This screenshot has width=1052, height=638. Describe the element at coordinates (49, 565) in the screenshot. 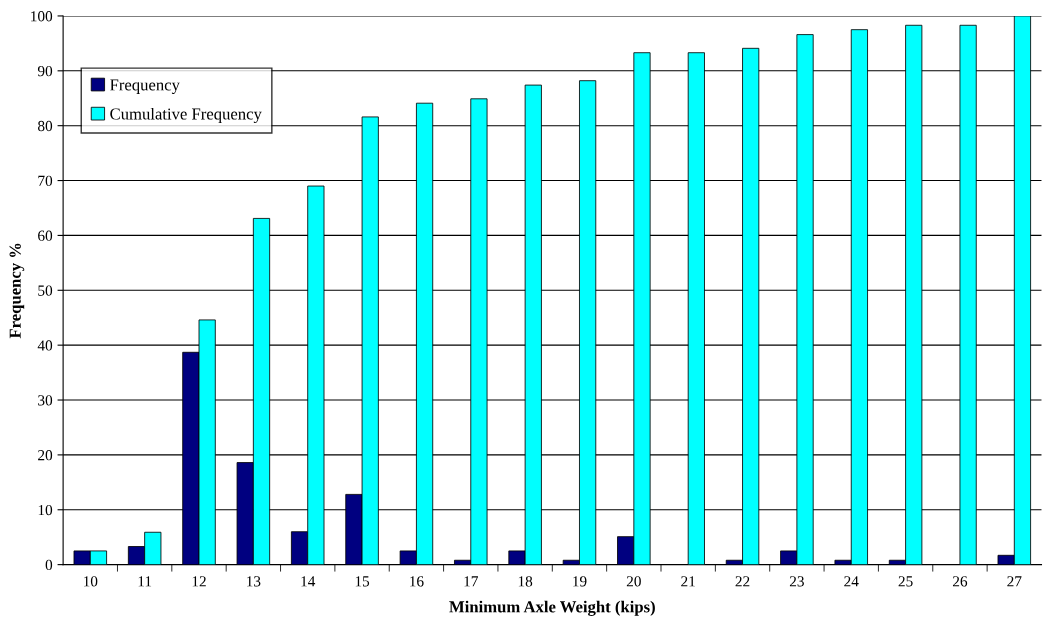

I see `y-tick-label: 0` at that location.